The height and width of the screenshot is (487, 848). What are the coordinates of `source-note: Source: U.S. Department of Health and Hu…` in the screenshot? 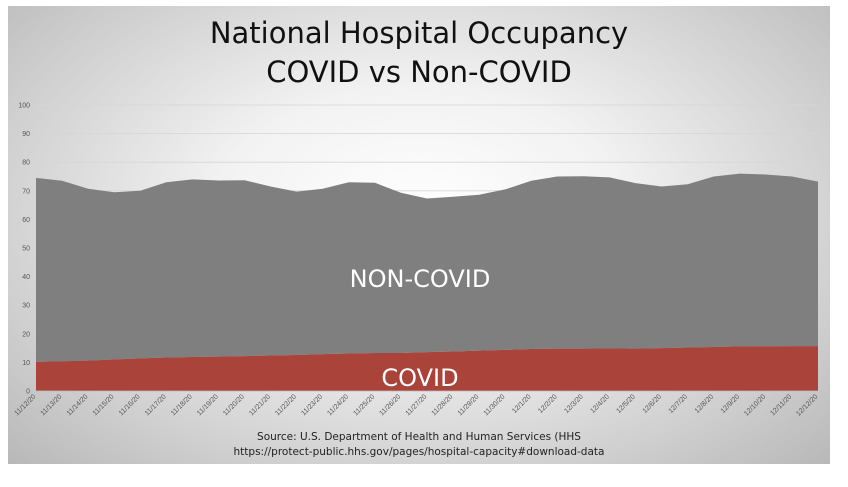 It's located at (419, 445).